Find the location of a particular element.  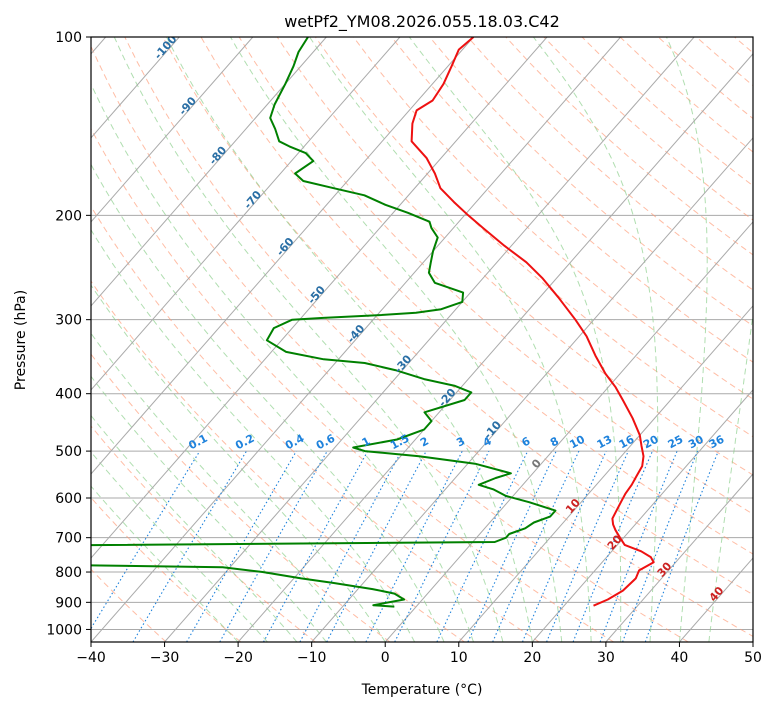

y-tick-label: 300 is located at coordinates (68, 321).